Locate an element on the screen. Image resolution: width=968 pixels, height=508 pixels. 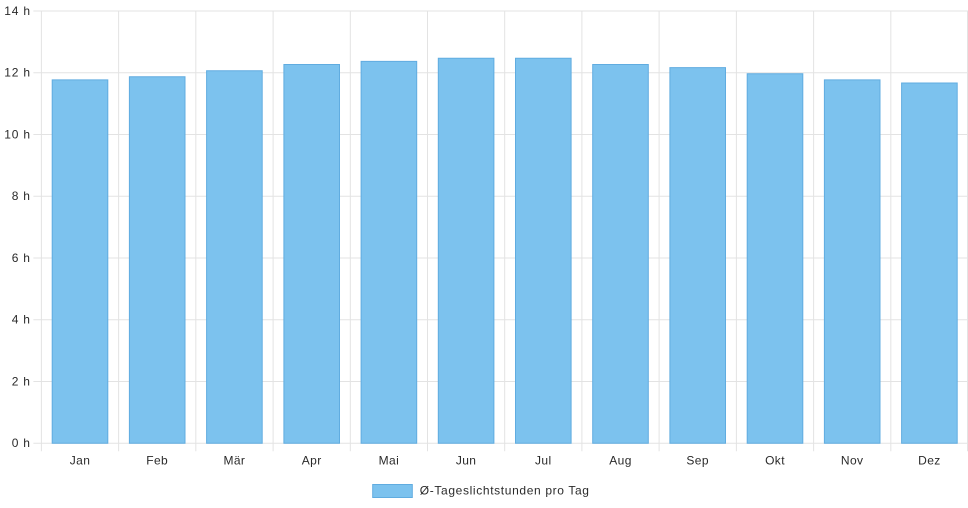
svg-text: 14 h is located at coordinates (17, 11).